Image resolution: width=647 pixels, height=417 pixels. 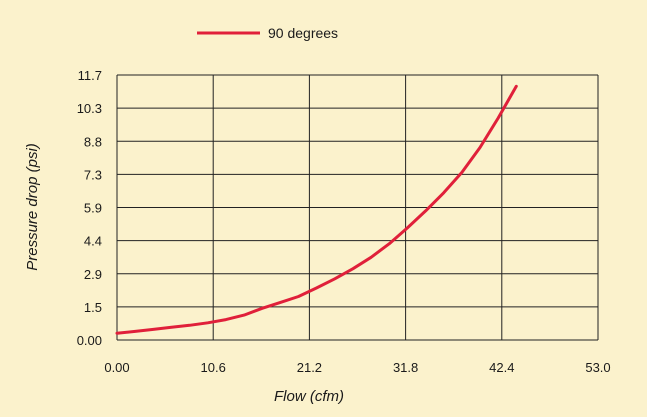 What do you see at coordinates (93, 174) in the screenshot?
I see `y-tick-label: 7.3` at bounding box center [93, 174].